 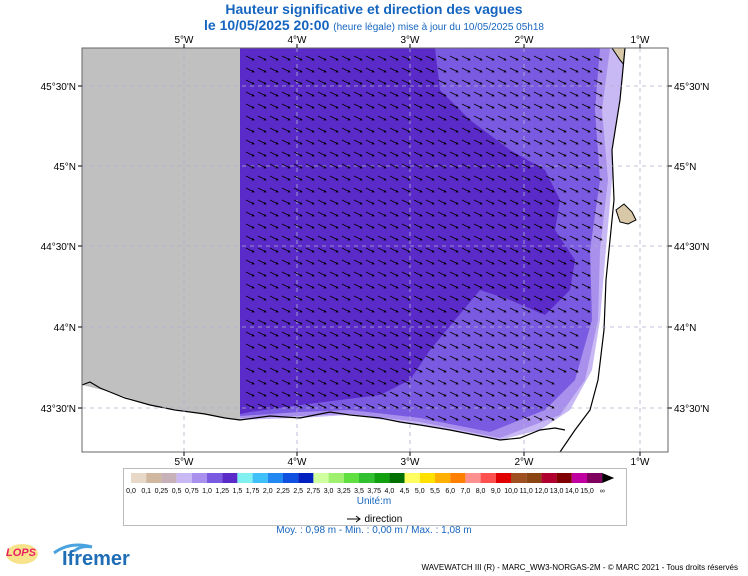 What do you see at coordinates (466, 491) in the screenshot?
I see `scale-tick-label: 7,0` at bounding box center [466, 491].